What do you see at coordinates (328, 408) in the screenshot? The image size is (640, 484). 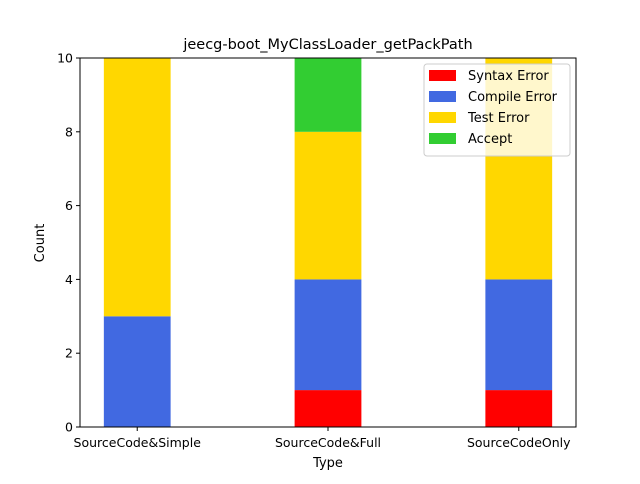 I see `bar-syntax-error-sourcecode-full` at bounding box center [328, 408].